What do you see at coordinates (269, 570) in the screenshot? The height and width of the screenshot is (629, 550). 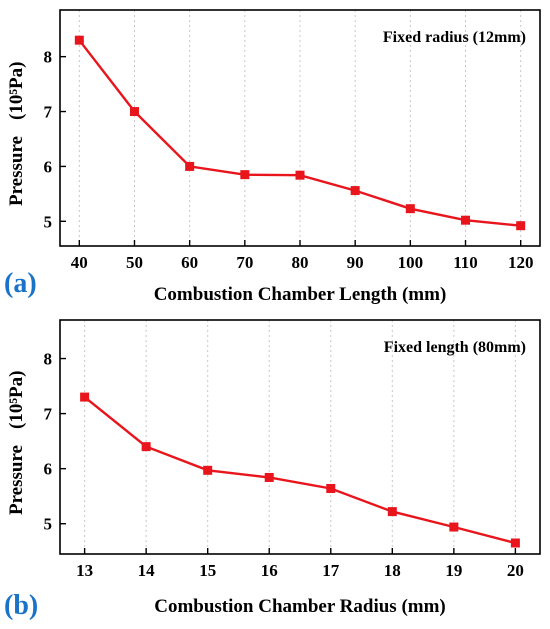 I see `panel-b-x-tick-label: 16` at bounding box center [269, 570].